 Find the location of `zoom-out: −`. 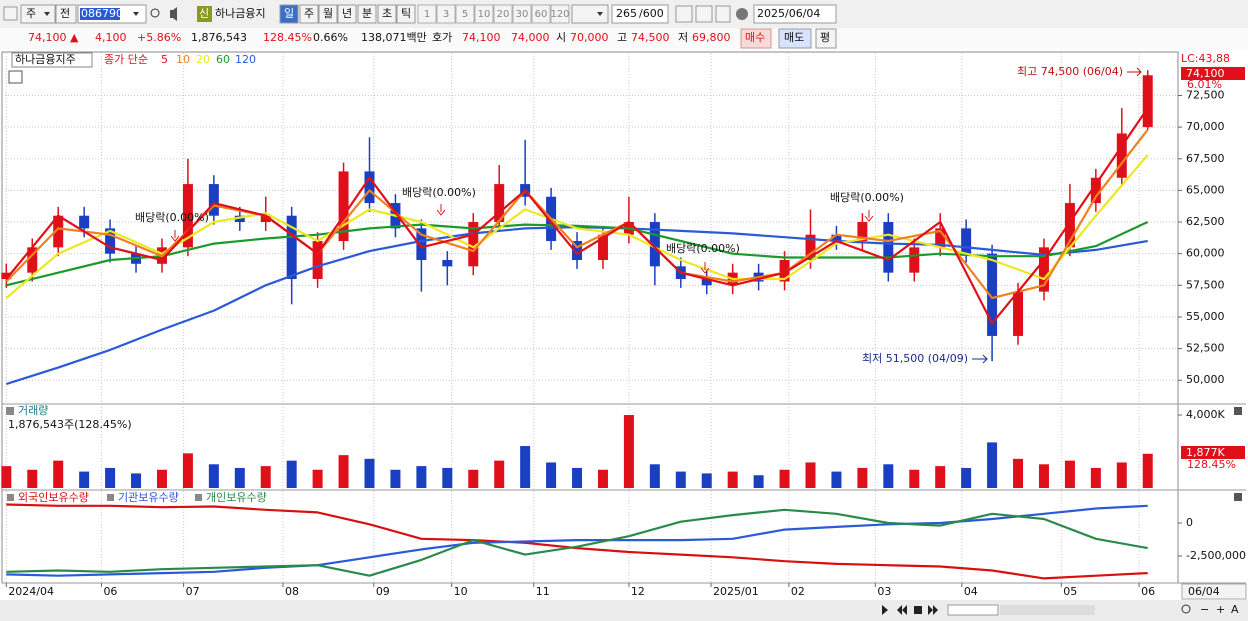

zoom-out: − is located at coordinates (1204, 609).